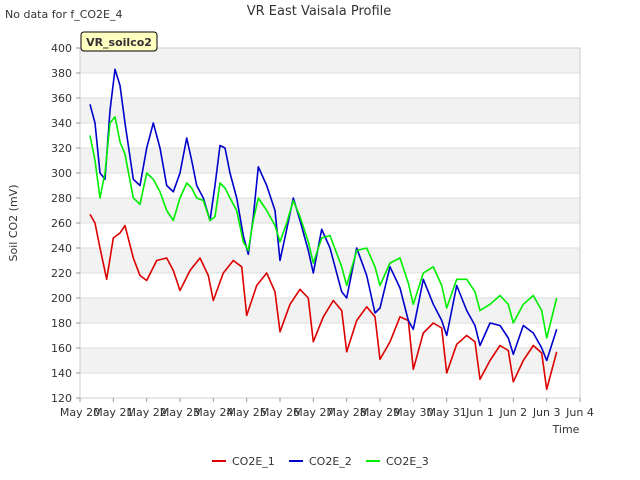  What do you see at coordinates (313, 412) in the screenshot?
I see `x-tick-label: May 27` at bounding box center [313, 412].